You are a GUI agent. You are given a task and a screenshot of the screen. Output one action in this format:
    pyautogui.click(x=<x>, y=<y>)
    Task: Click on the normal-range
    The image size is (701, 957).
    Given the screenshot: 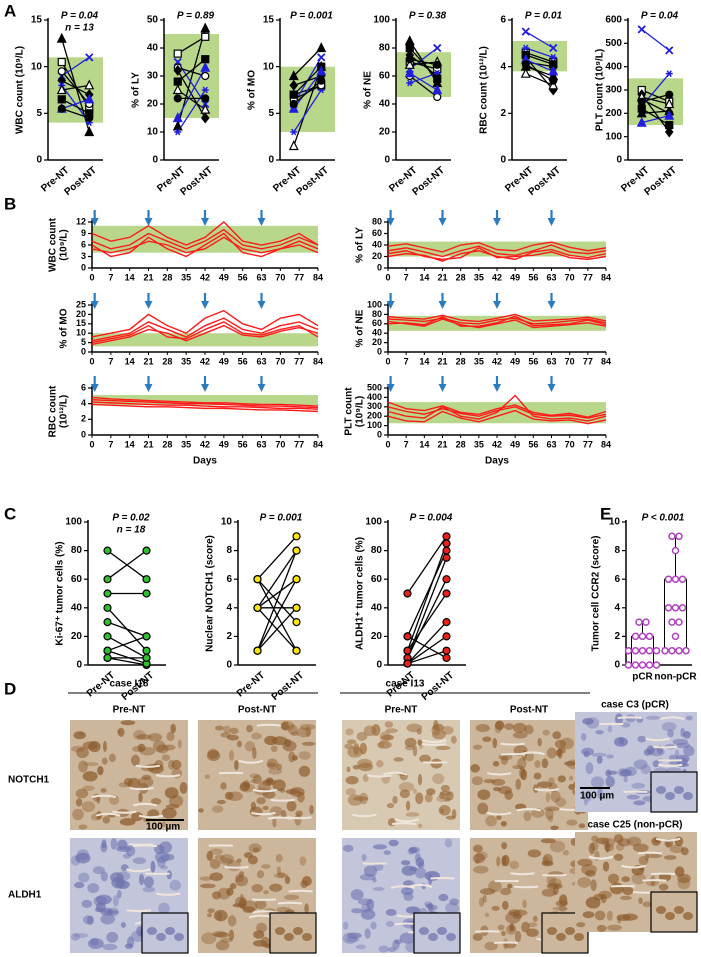 What is the action you would take?
    pyautogui.click(x=539, y=56)
    